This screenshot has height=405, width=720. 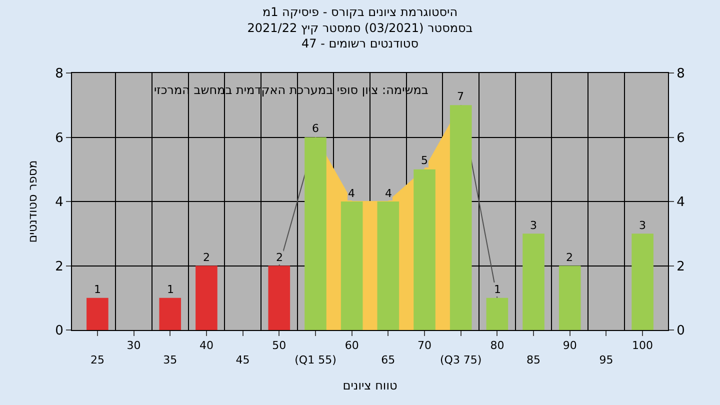 I want to click on y-tick-label: 2, so click(x=59, y=266).